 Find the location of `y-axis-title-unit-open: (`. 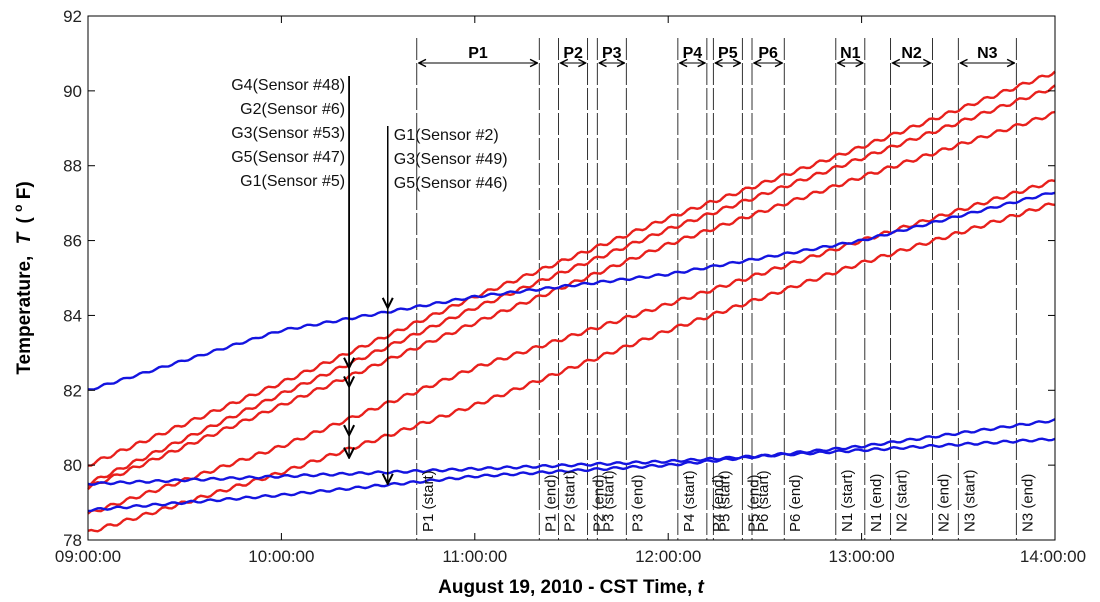

y-axis-title-unit-open: ( is located at coordinates (24, 220).